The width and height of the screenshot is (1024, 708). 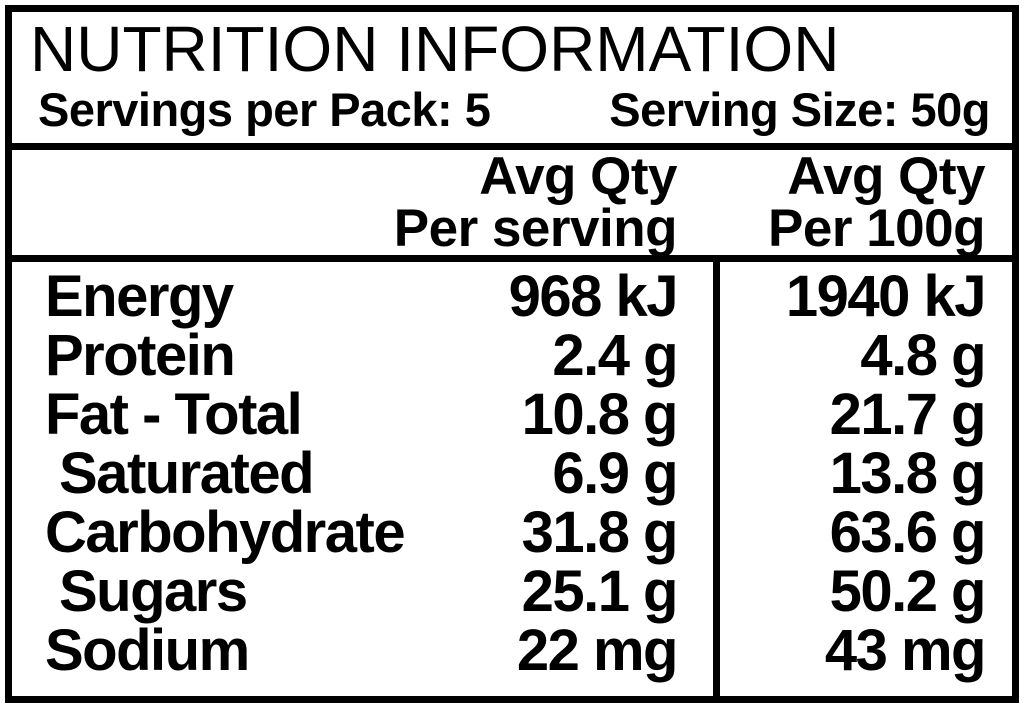 I want to click on per-100g-value: 63.6 g, so click(x=908, y=532).